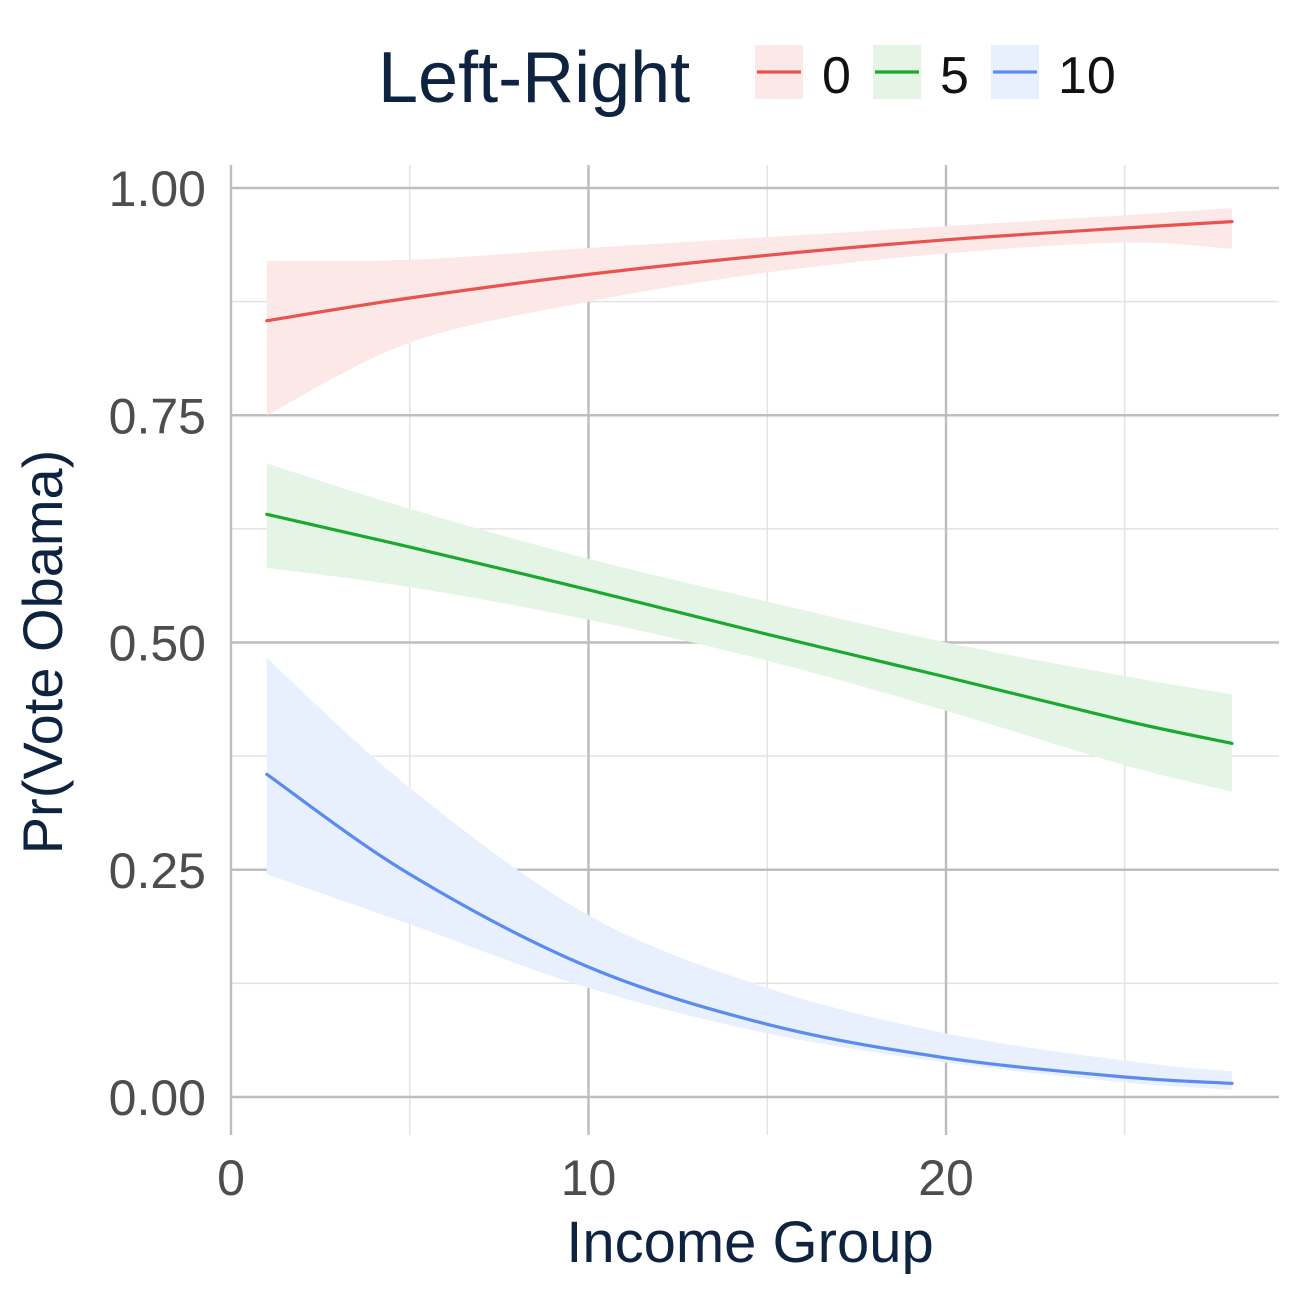  Describe the element at coordinates (157, 1098) in the screenshot. I see `y-tick-label: 0.00` at that location.